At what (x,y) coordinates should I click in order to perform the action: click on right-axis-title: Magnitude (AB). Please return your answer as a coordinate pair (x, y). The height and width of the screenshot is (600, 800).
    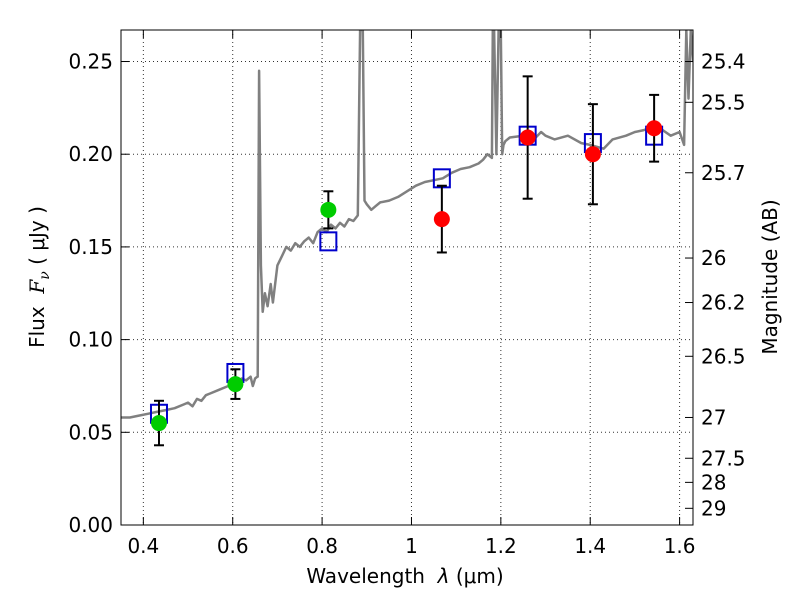
    Looking at the image, I should click on (770, 276).